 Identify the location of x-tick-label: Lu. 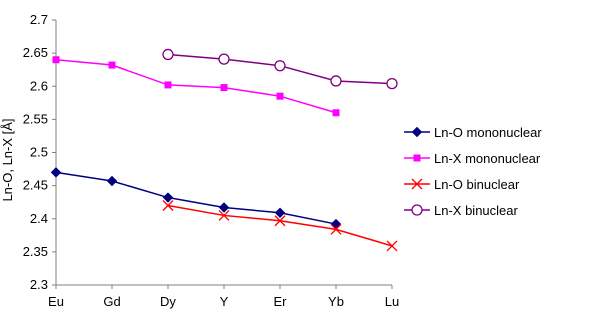
(392, 301).